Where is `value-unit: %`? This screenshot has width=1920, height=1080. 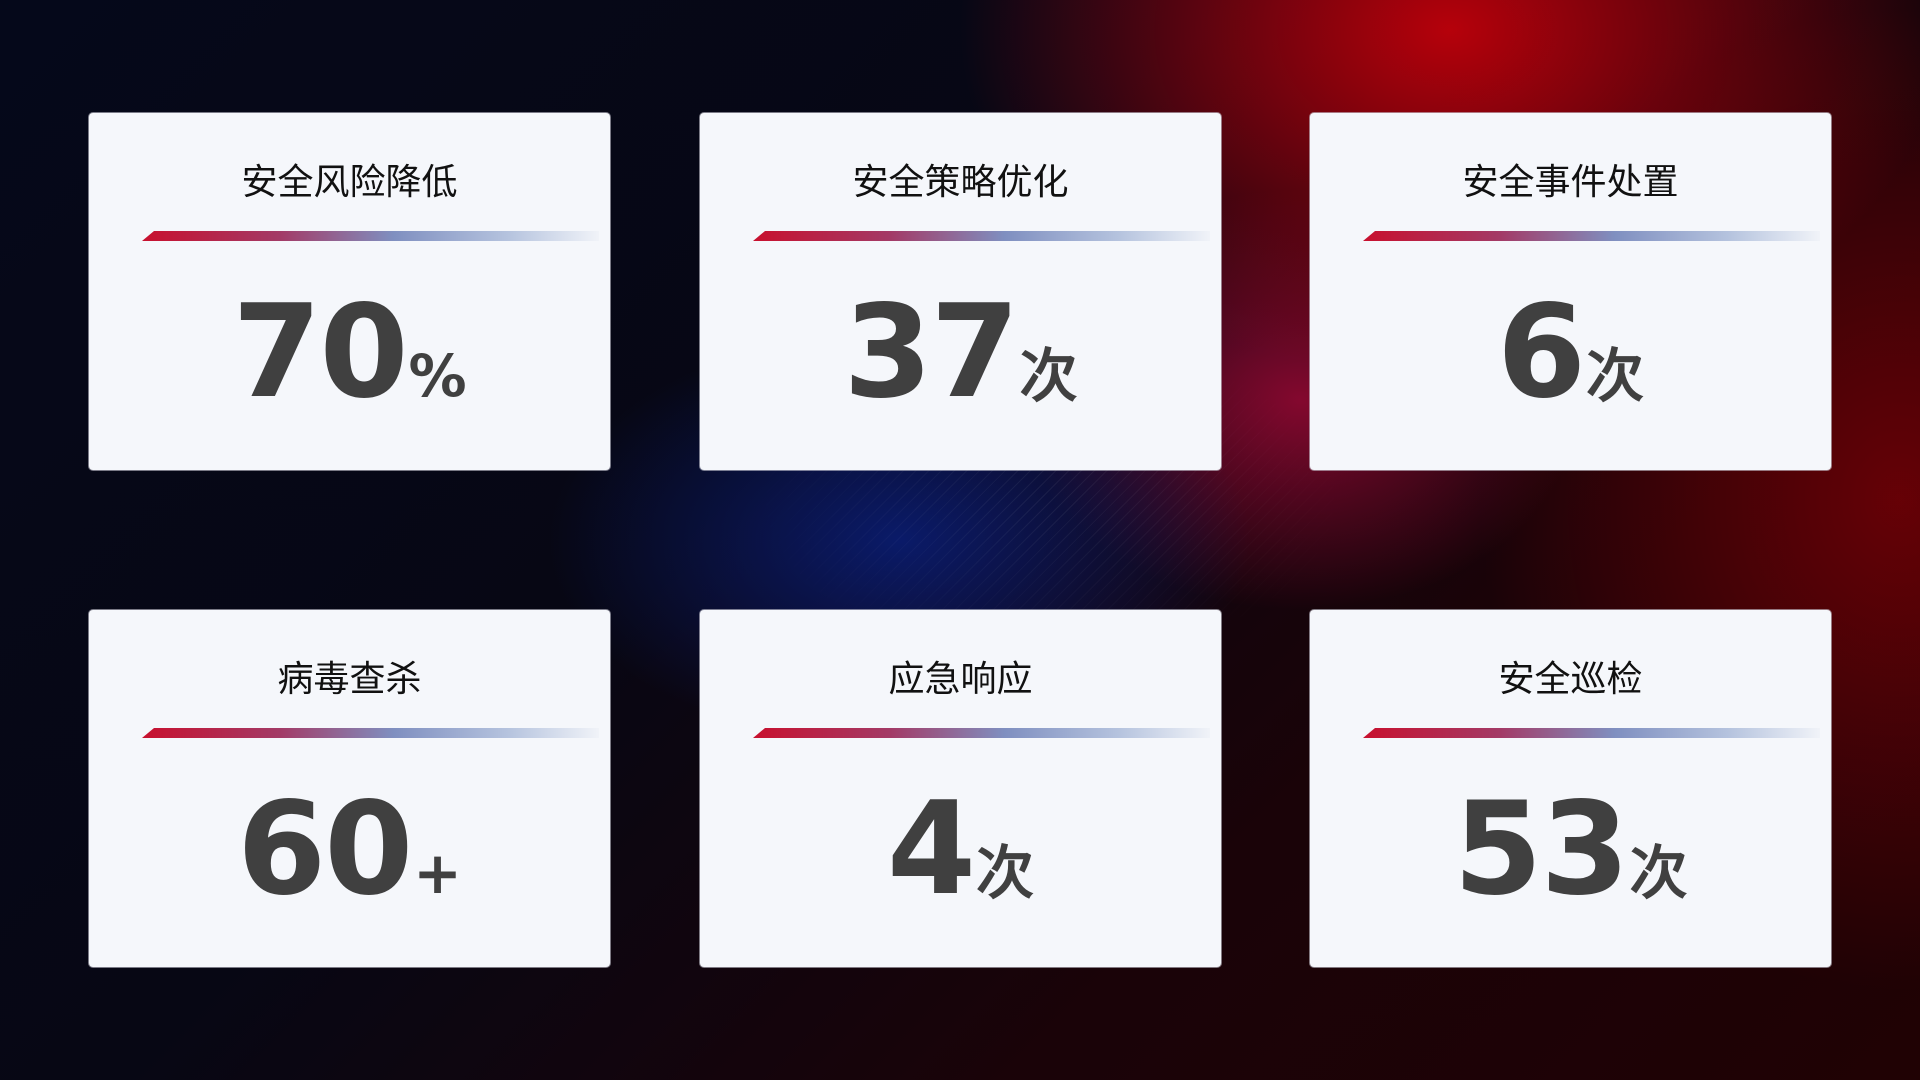 value-unit: % is located at coordinates (437, 376).